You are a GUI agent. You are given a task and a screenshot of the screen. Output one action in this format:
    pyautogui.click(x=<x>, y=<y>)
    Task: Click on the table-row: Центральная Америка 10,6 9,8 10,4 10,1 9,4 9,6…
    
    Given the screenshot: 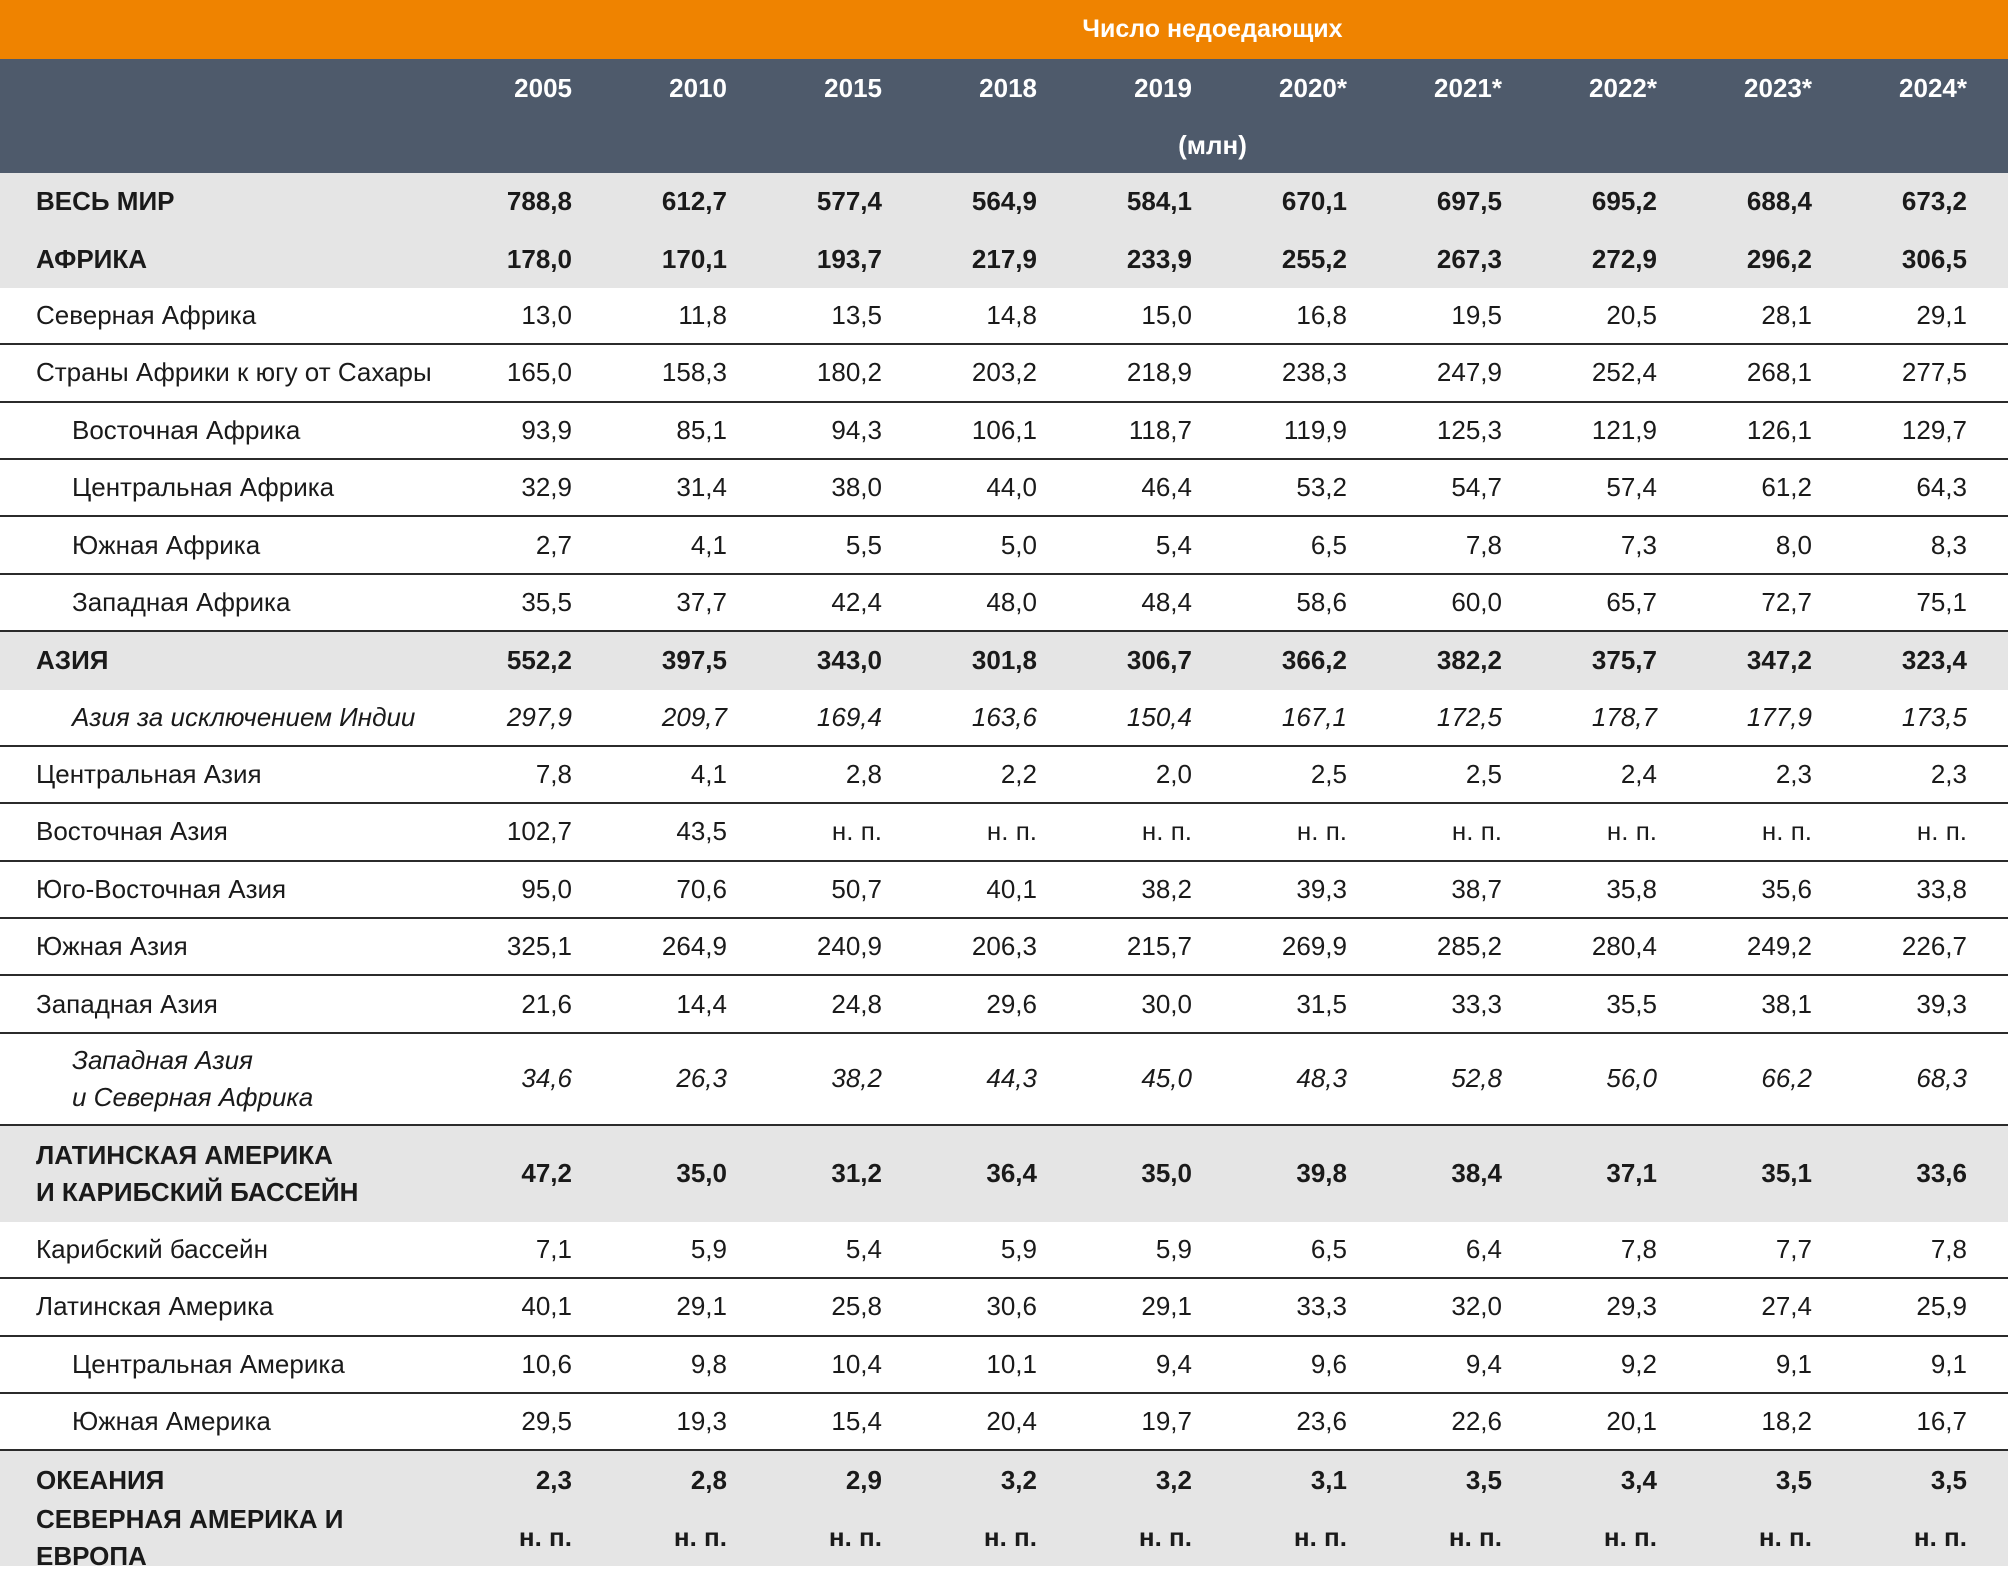 What is the action you would take?
    pyautogui.click(x=1004, y=1366)
    